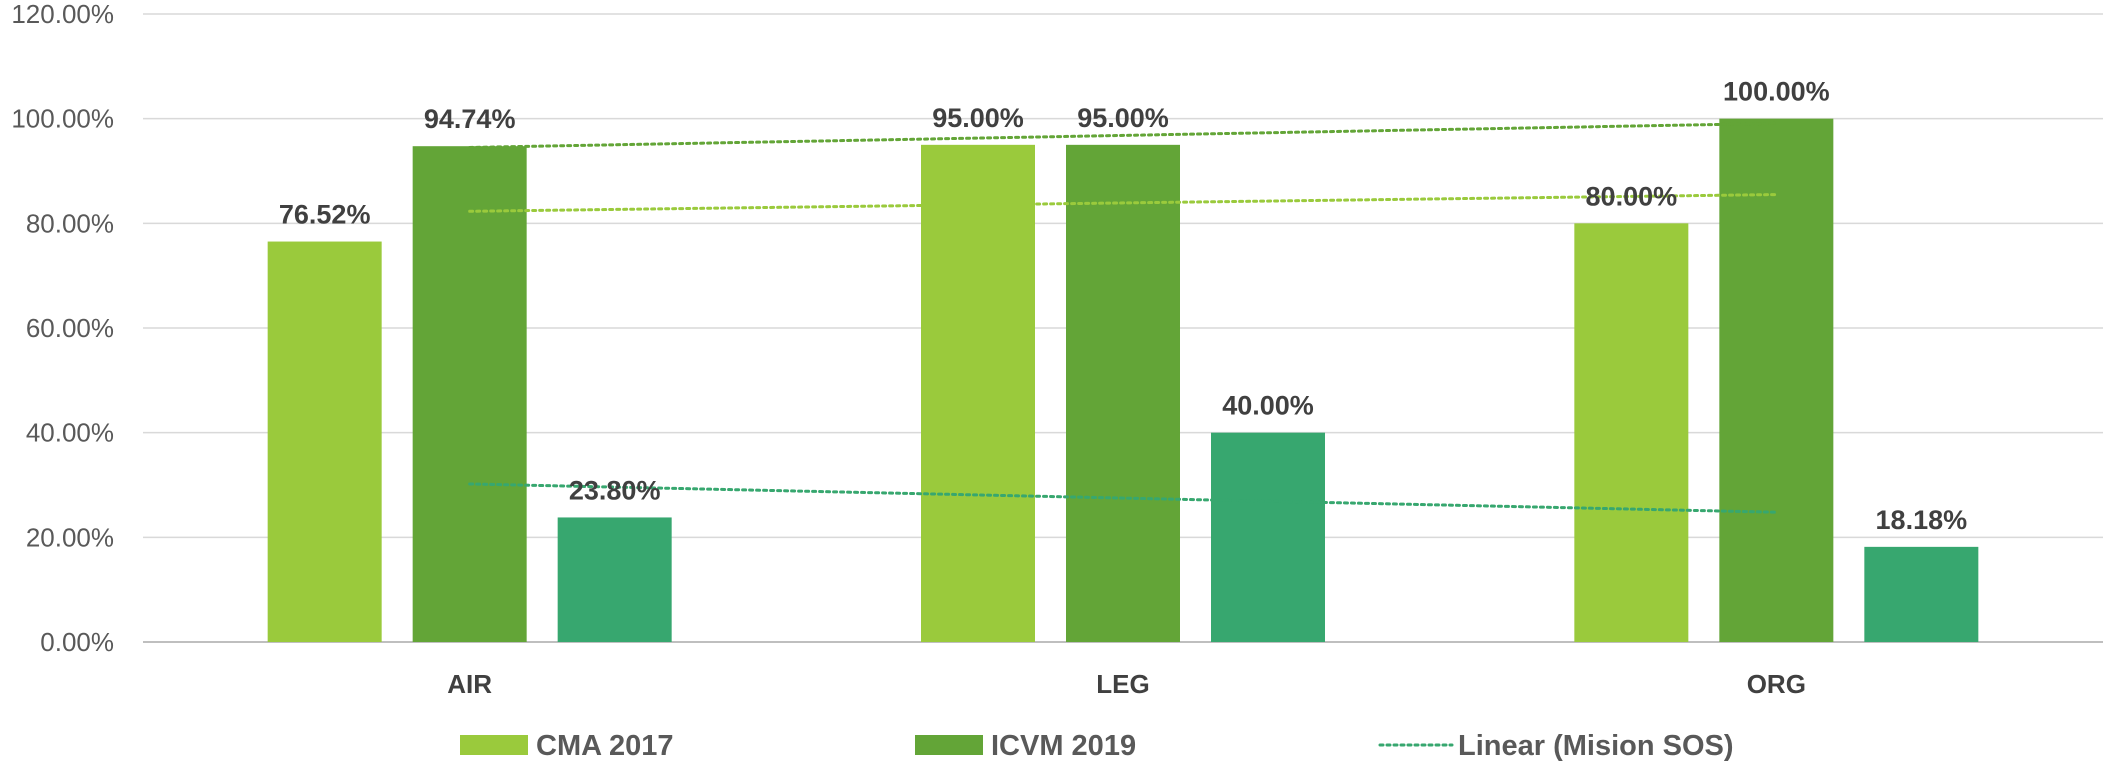 The image size is (2103, 763). What do you see at coordinates (62, 119) in the screenshot?
I see `y-tick-label: 100.00%` at bounding box center [62, 119].